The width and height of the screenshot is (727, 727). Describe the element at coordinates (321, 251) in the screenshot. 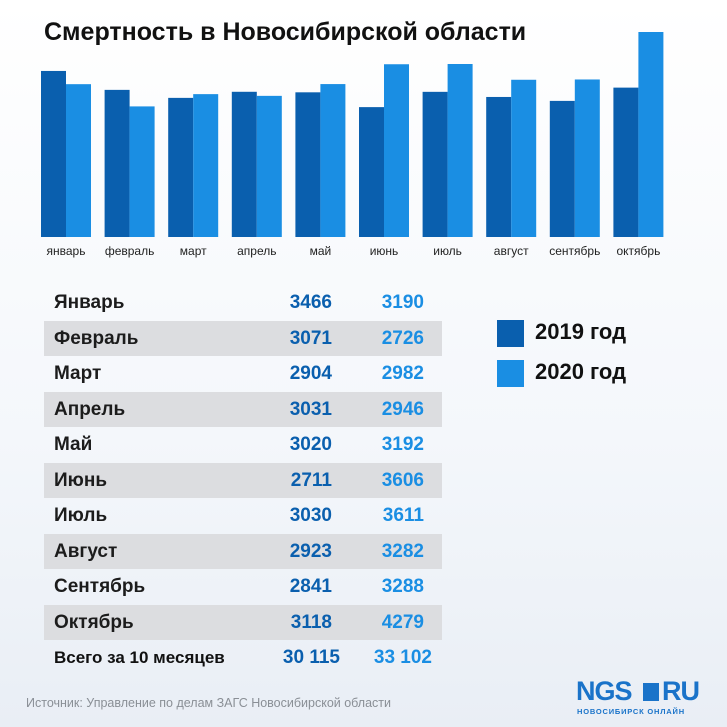

I see `x-tick-label: май` at that location.